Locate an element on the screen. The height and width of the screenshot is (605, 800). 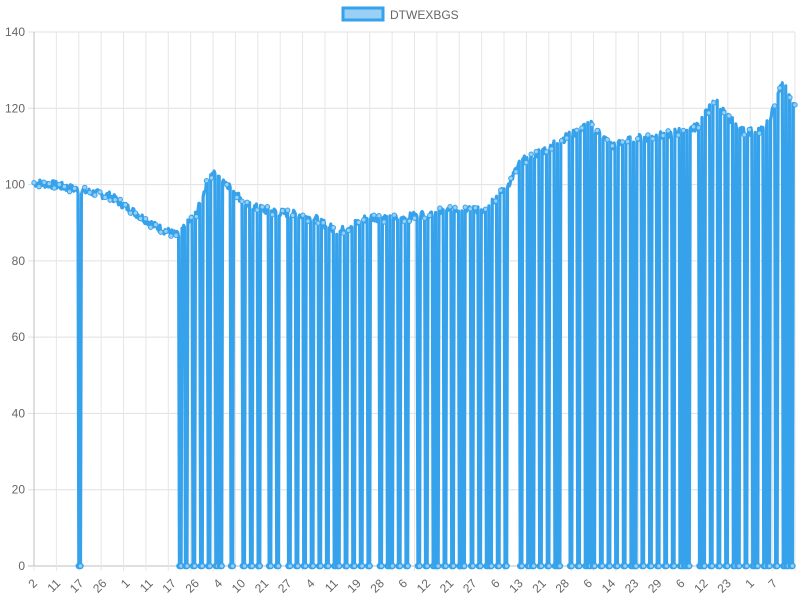
x-tick-label: 10 is located at coordinates (239, 586).